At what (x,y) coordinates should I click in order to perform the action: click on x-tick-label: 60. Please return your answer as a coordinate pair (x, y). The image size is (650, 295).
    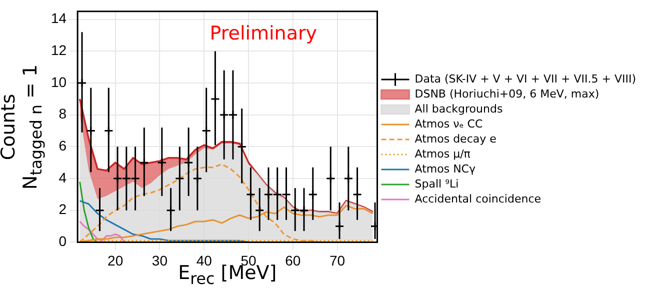
    Looking at the image, I should click on (293, 260).